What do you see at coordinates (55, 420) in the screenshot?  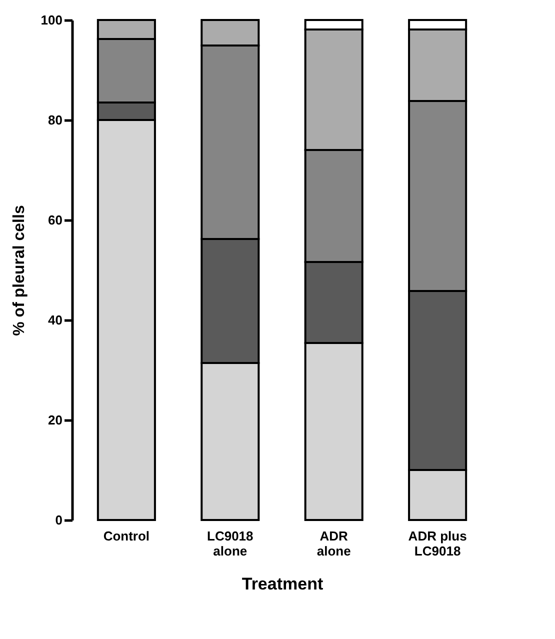 I see `y-tick-label: 20` at bounding box center [55, 420].